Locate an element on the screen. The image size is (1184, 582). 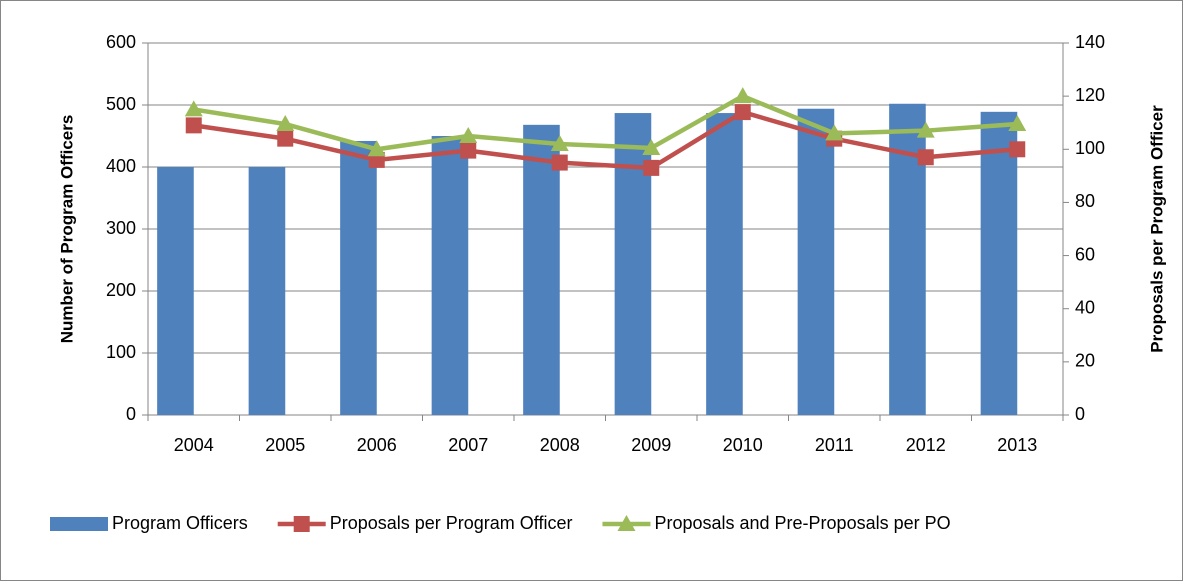
y2-axis-title: Proposals per Program Officer is located at coordinates (1156, 229).